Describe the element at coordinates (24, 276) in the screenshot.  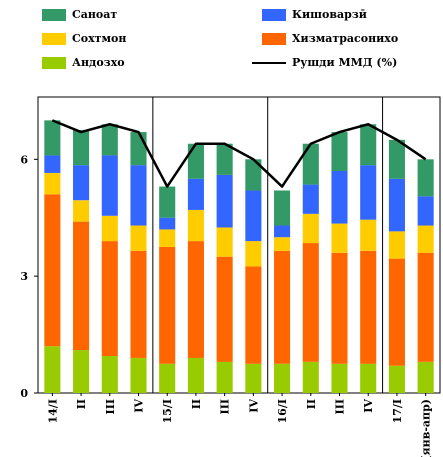
I see `y-tick-label: 3` at that location.